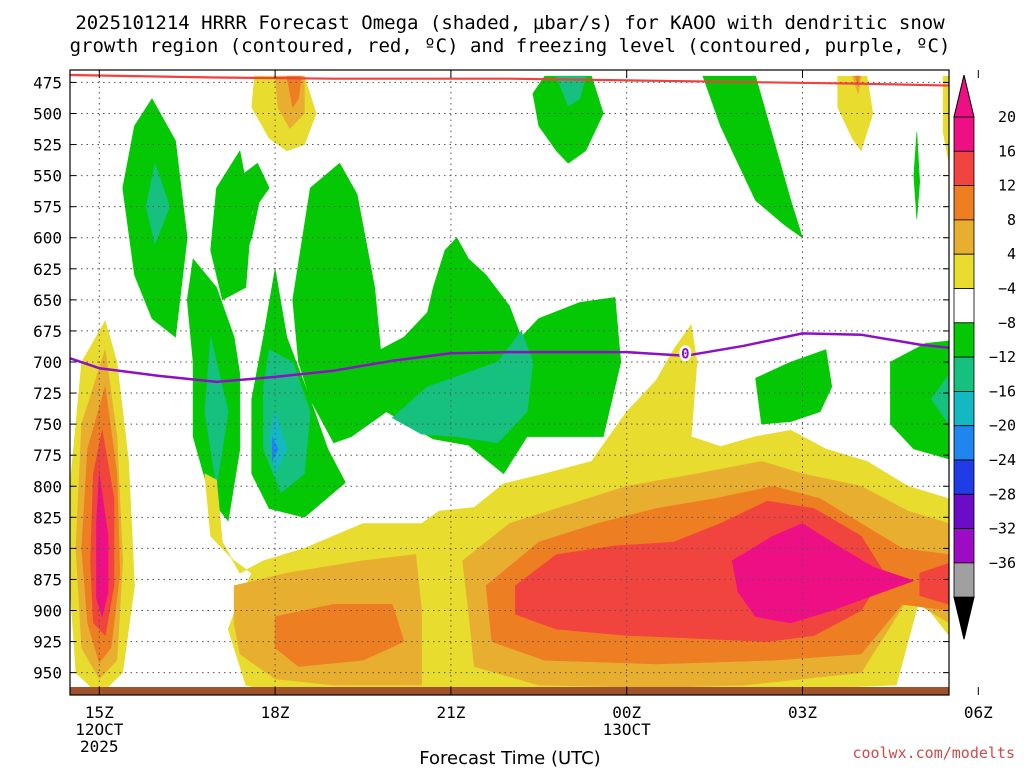  What do you see at coordinates (47, 331) in the screenshot?
I see `y-tick-label: 675` at bounding box center [47, 331].